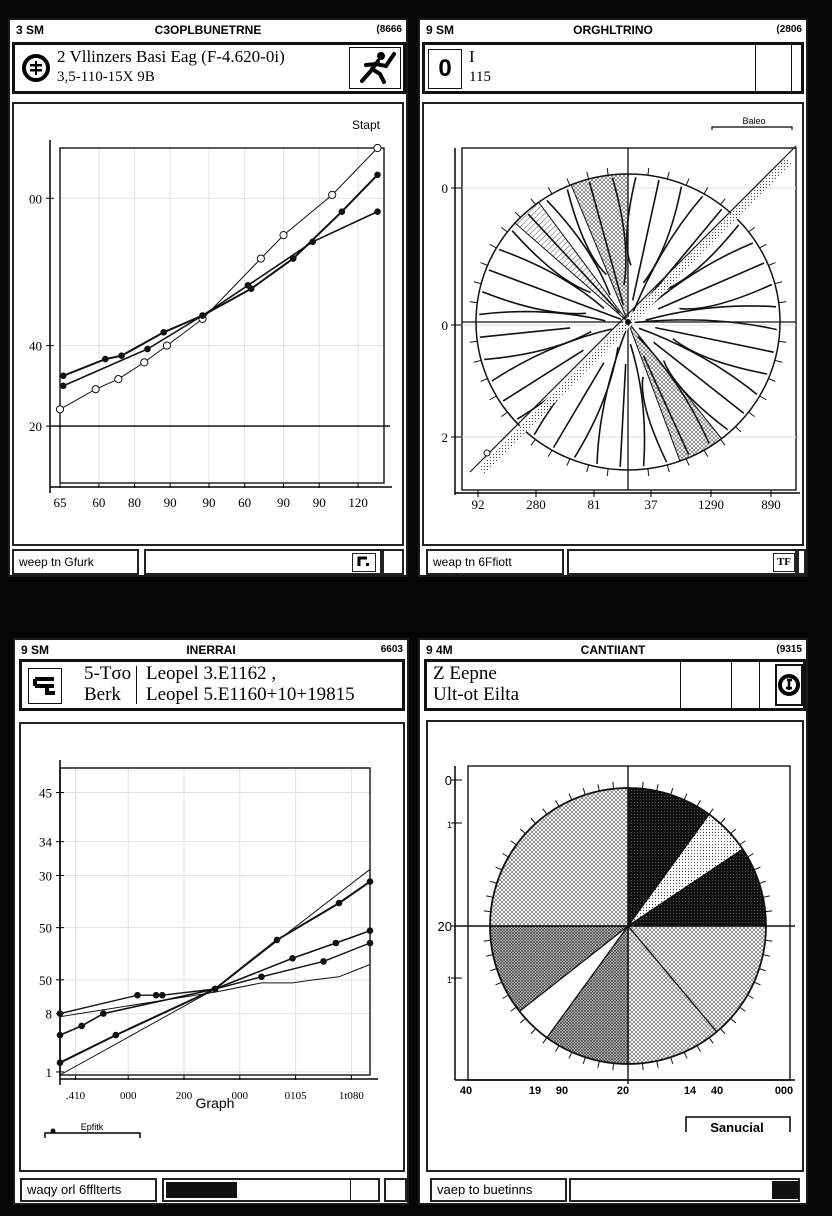 This screenshot has width=832, height=1216. What do you see at coordinates (652, 504) in the screenshot?
I see `x-tick-label: 37` at bounding box center [652, 504].